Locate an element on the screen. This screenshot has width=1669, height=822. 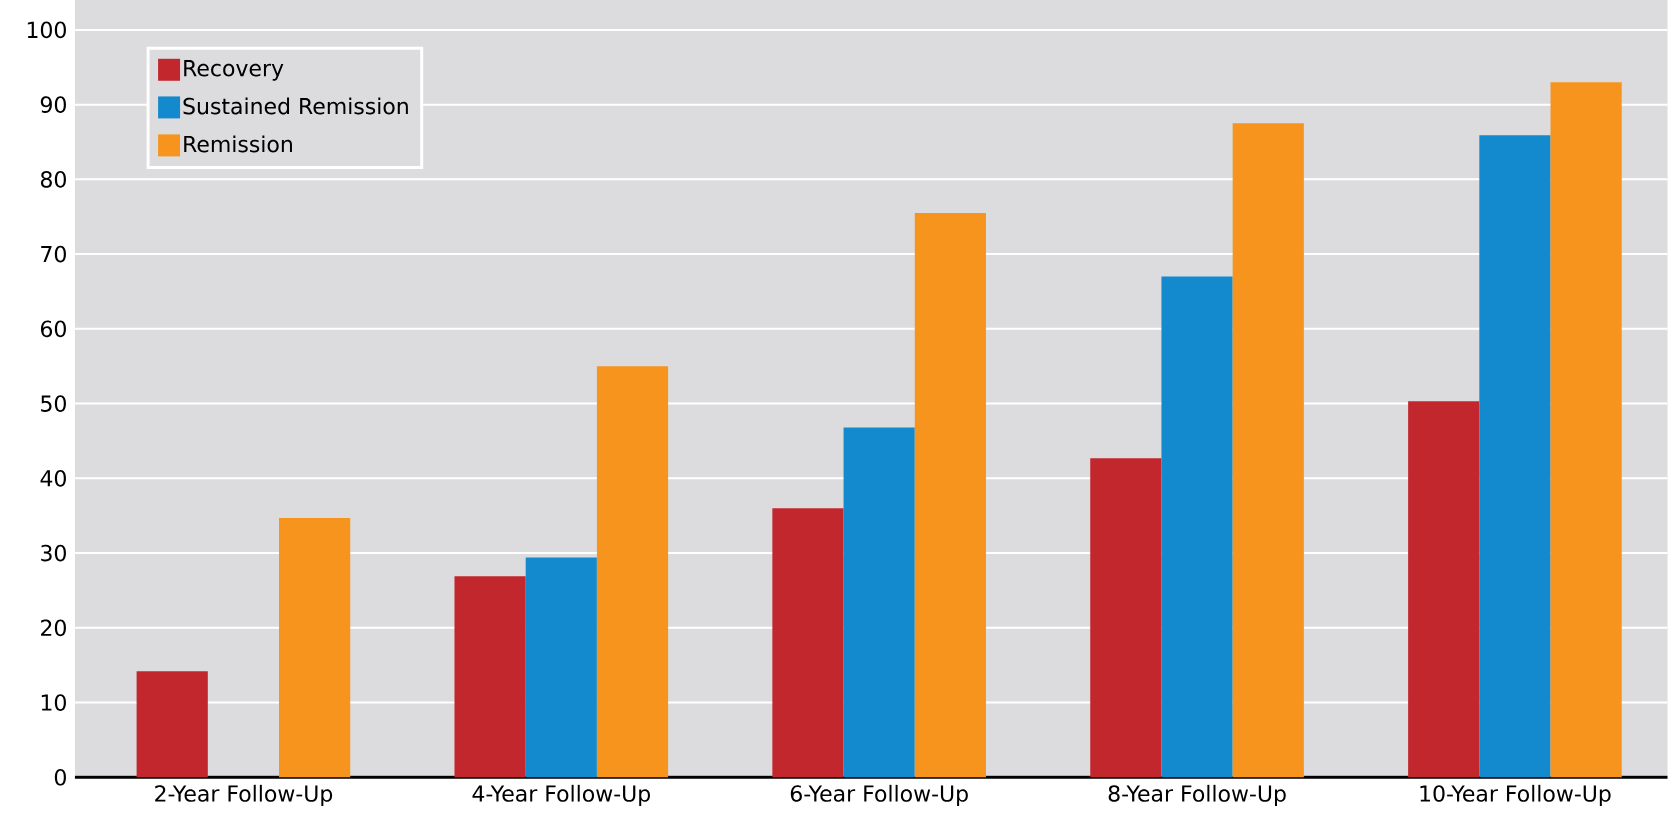
y-tick-label: 40 is located at coordinates (53, 478).